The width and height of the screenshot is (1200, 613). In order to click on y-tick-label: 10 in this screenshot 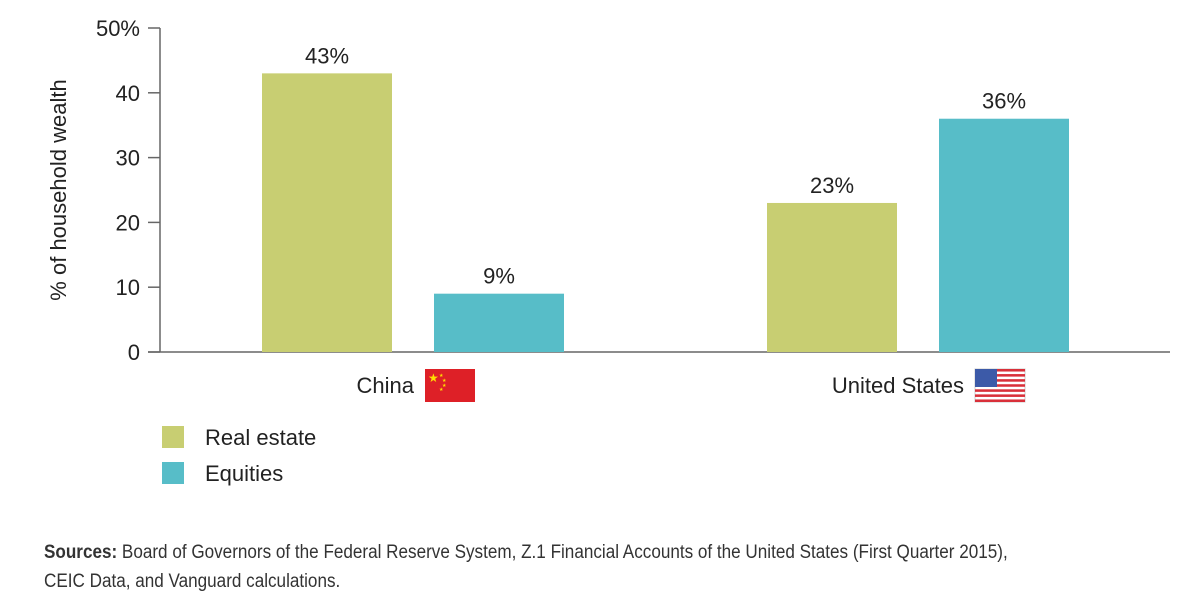, I will do `click(128, 287)`.